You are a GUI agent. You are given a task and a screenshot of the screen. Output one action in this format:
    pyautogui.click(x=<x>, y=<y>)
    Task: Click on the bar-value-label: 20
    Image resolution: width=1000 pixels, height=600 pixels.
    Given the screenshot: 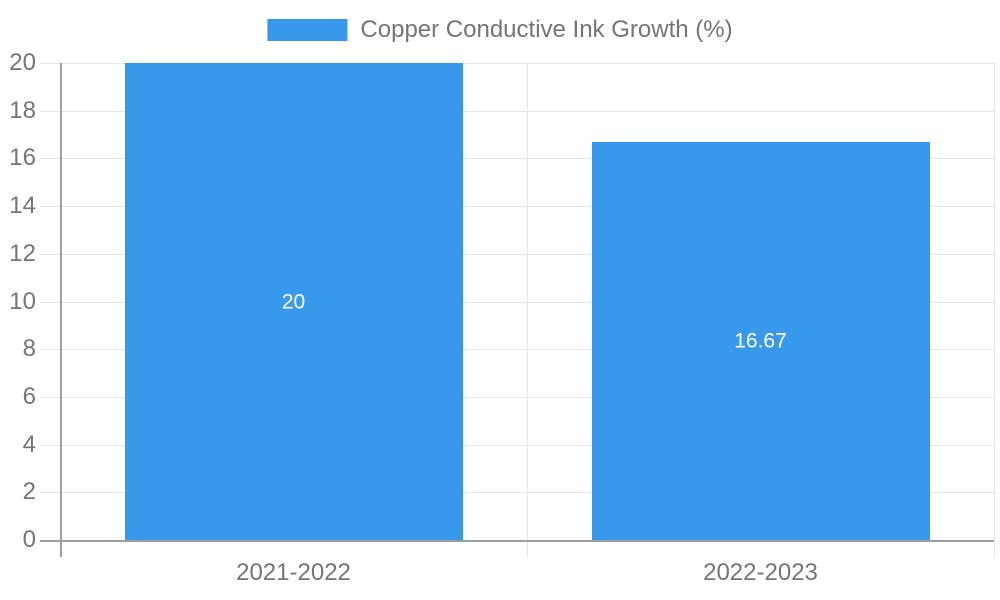 What is the action you would take?
    pyautogui.click(x=293, y=301)
    